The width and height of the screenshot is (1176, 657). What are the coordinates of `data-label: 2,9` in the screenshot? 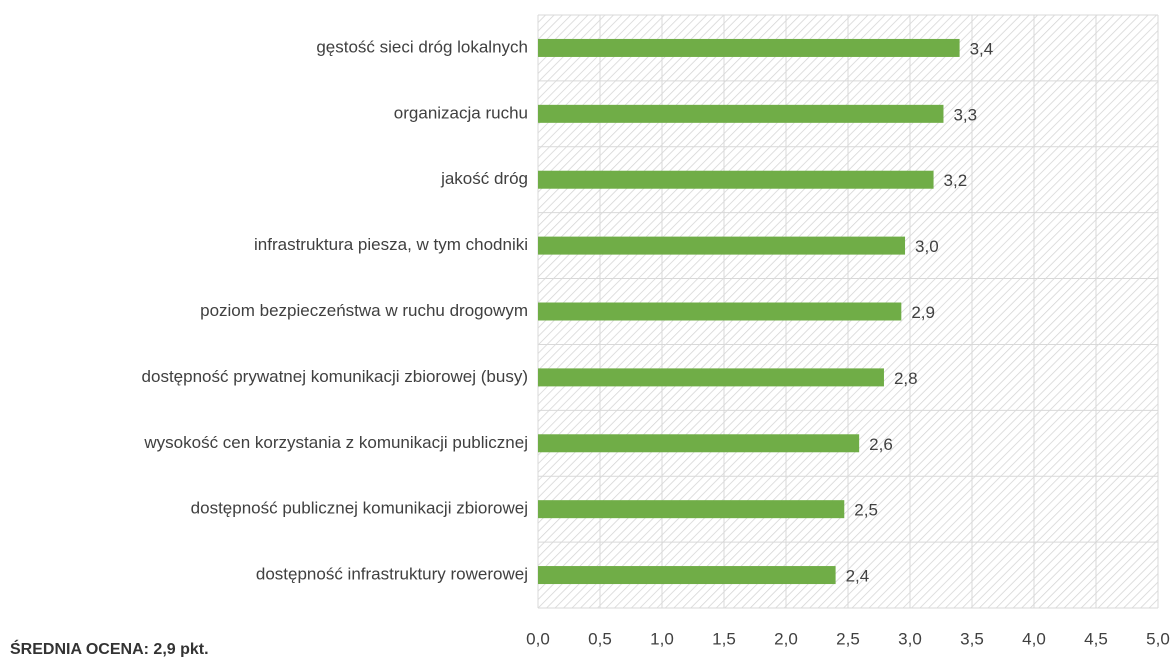 It's located at (923, 312).